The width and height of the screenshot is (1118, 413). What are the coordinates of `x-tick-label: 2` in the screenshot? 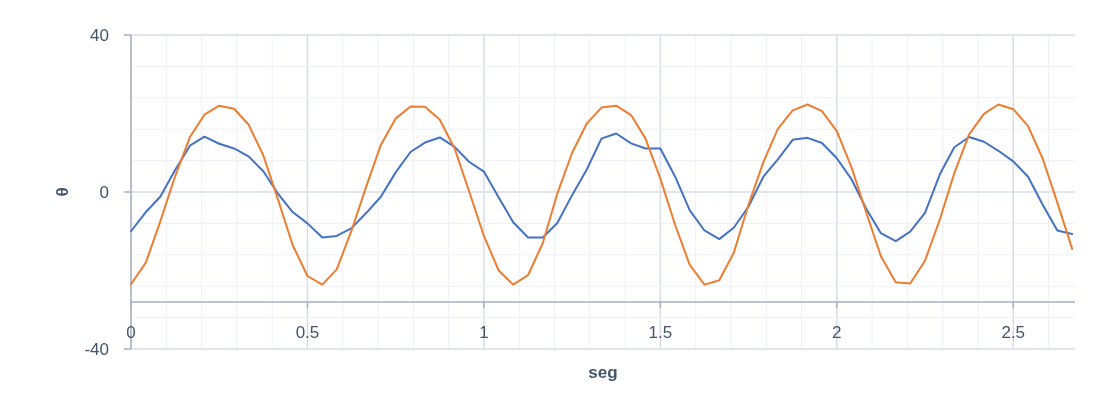 It's located at (837, 332).